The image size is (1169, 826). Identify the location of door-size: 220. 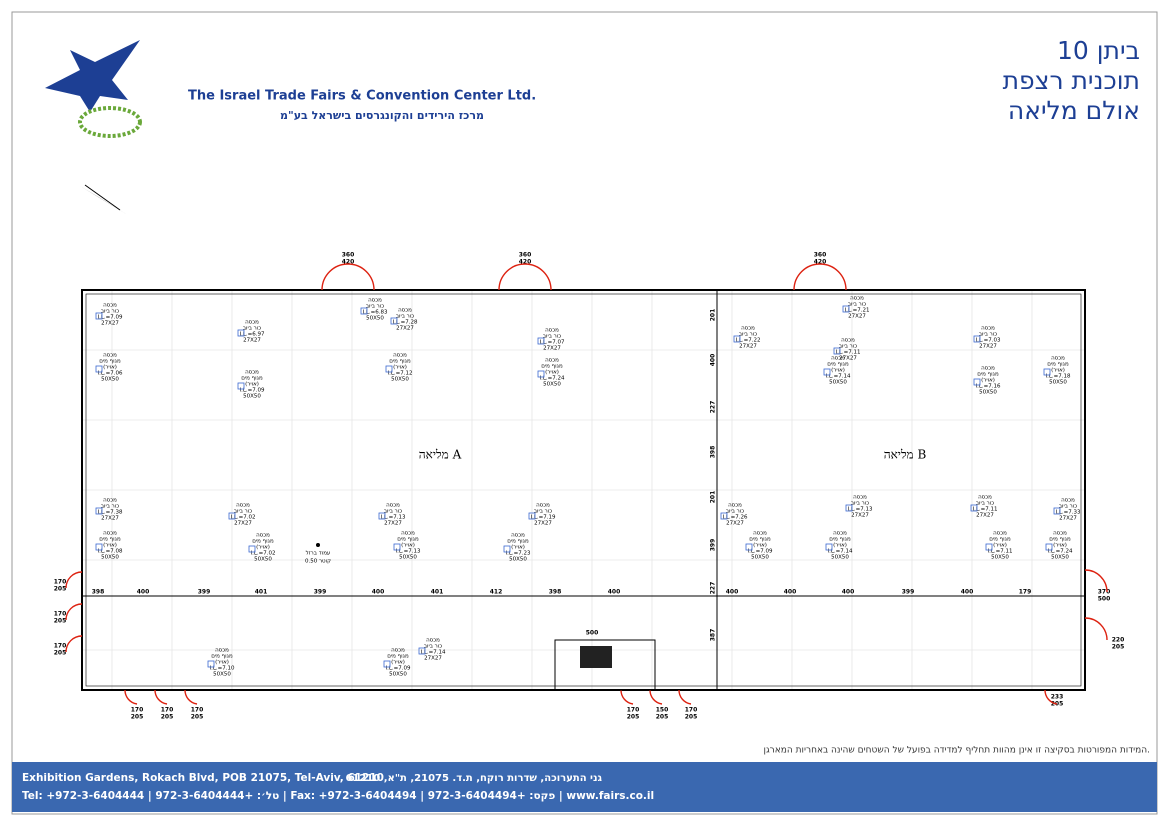
(1118, 640).